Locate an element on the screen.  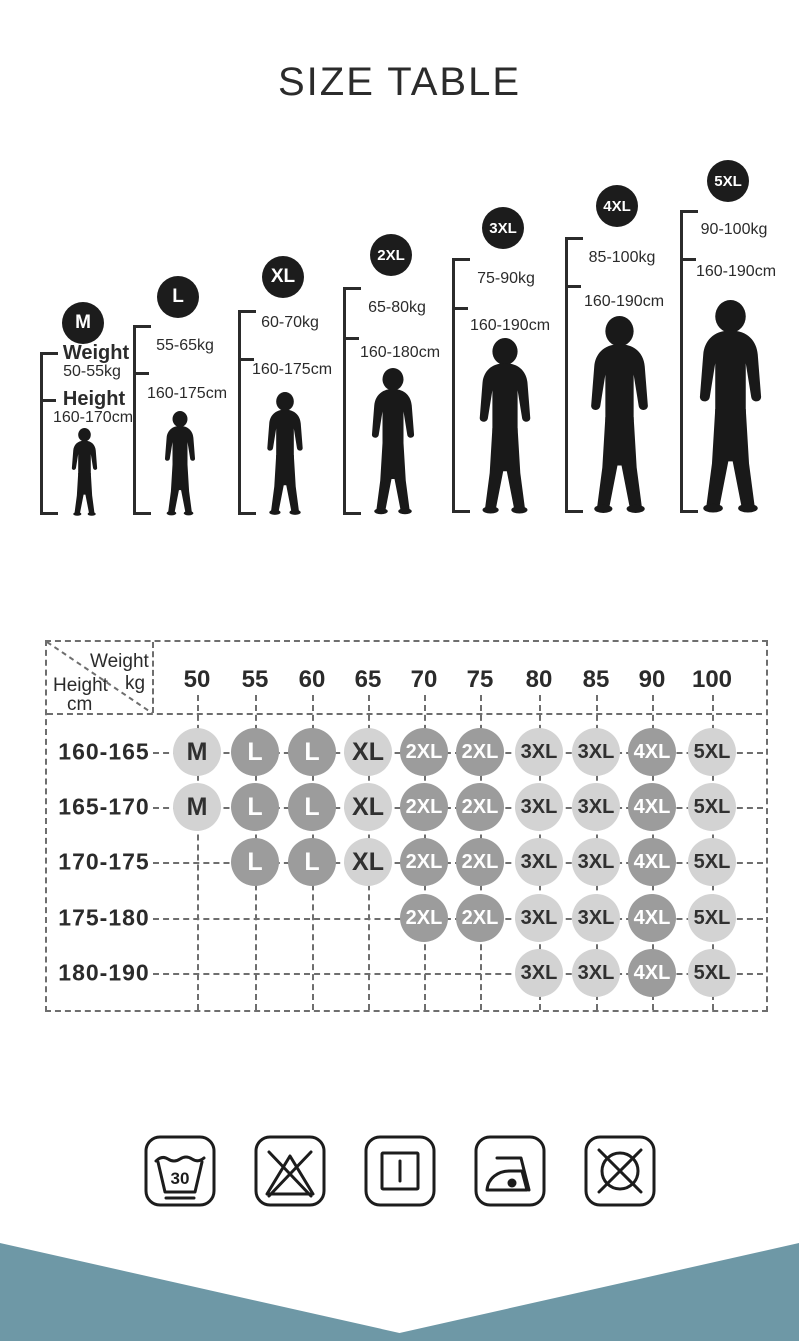
weight-value: 65-80kg is located at coordinates (397, 307).